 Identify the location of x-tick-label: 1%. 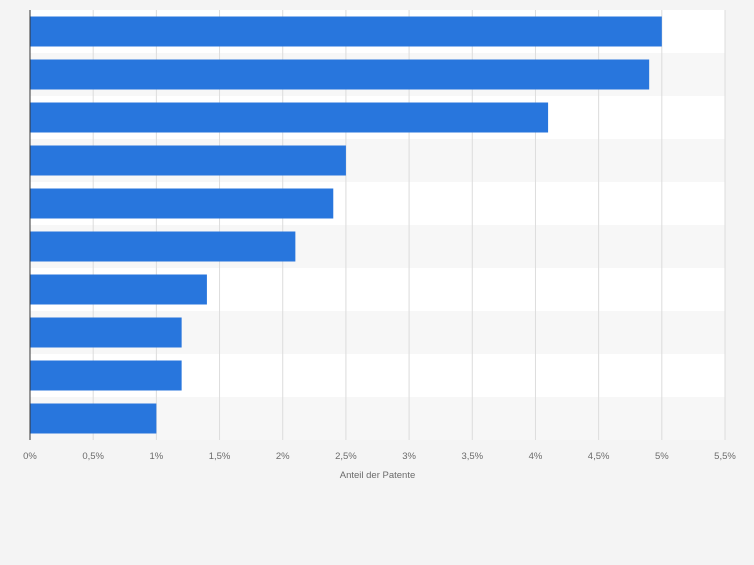
(156, 456).